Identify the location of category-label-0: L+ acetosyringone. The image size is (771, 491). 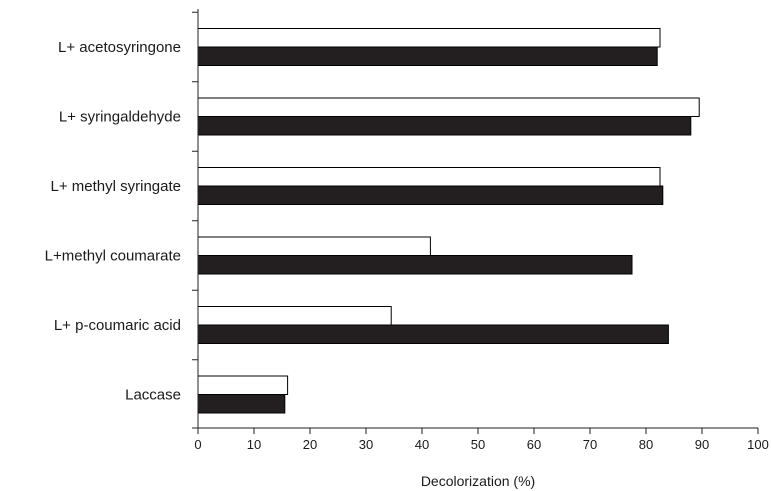
(119, 47).